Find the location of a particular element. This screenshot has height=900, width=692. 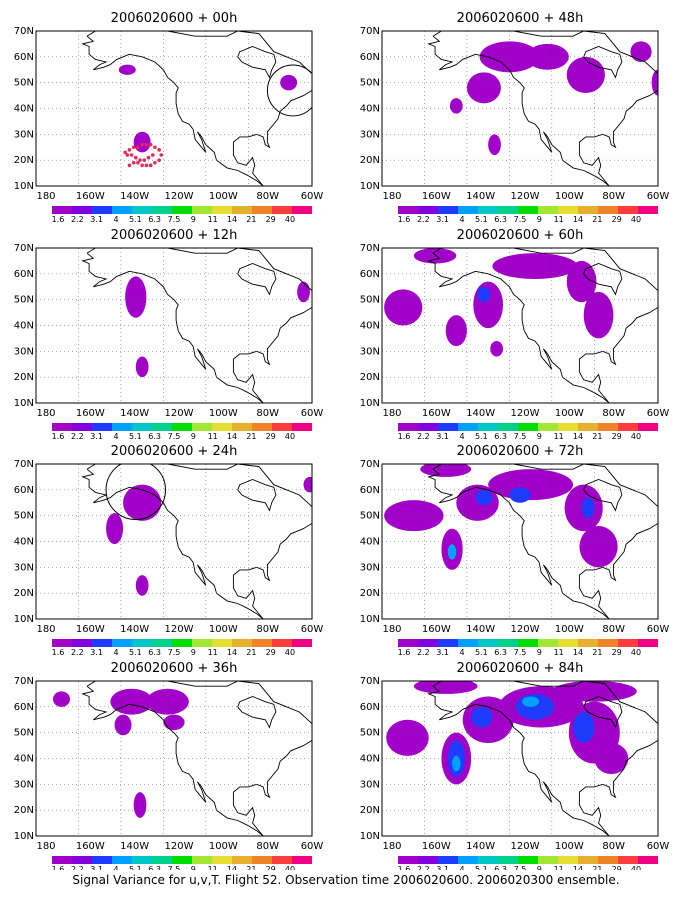

panel-title: 2006020600 + 12h is located at coordinates (174, 235).